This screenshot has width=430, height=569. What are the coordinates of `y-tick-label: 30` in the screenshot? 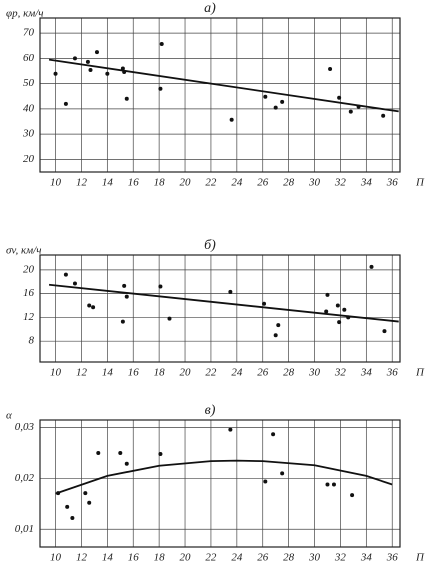 It's located at (28, 134).